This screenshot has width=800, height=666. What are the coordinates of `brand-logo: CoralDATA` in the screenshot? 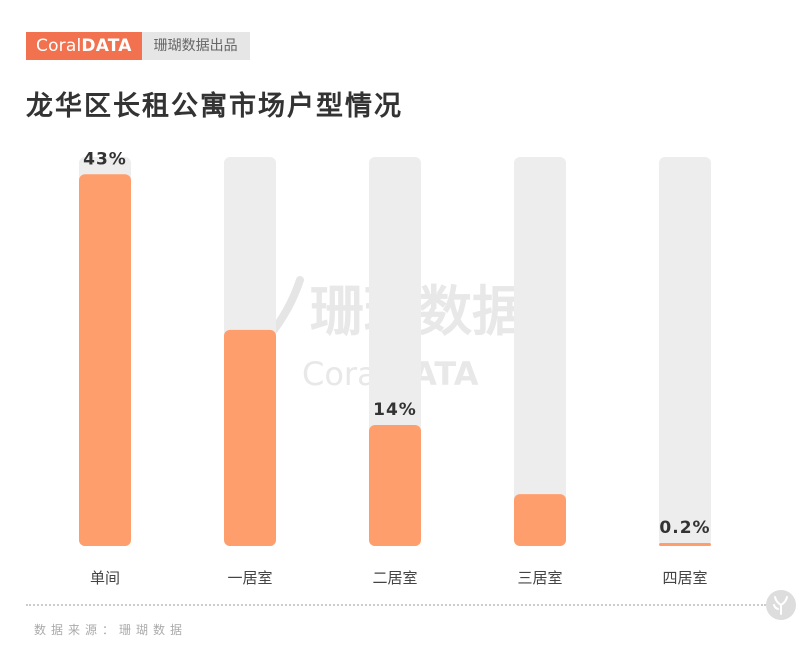 It's located at (84, 46).